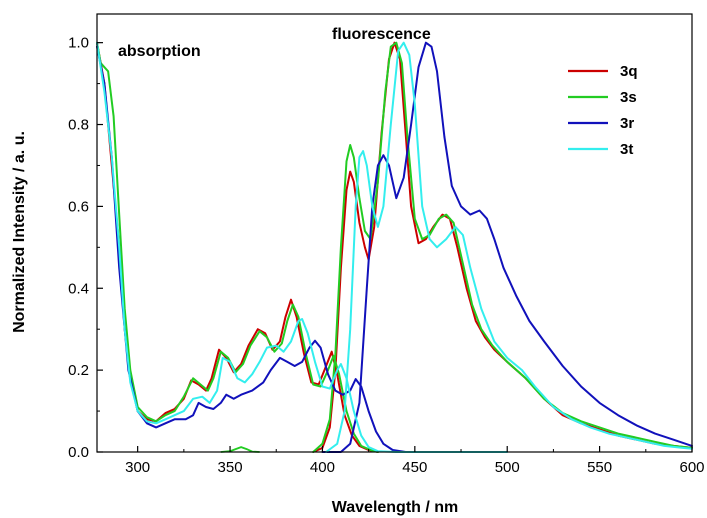 The width and height of the screenshot is (707, 518). What do you see at coordinates (159, 51) in the screenshot?
I see `annotation-absorption: absorption` at bounding box center [159, 51].